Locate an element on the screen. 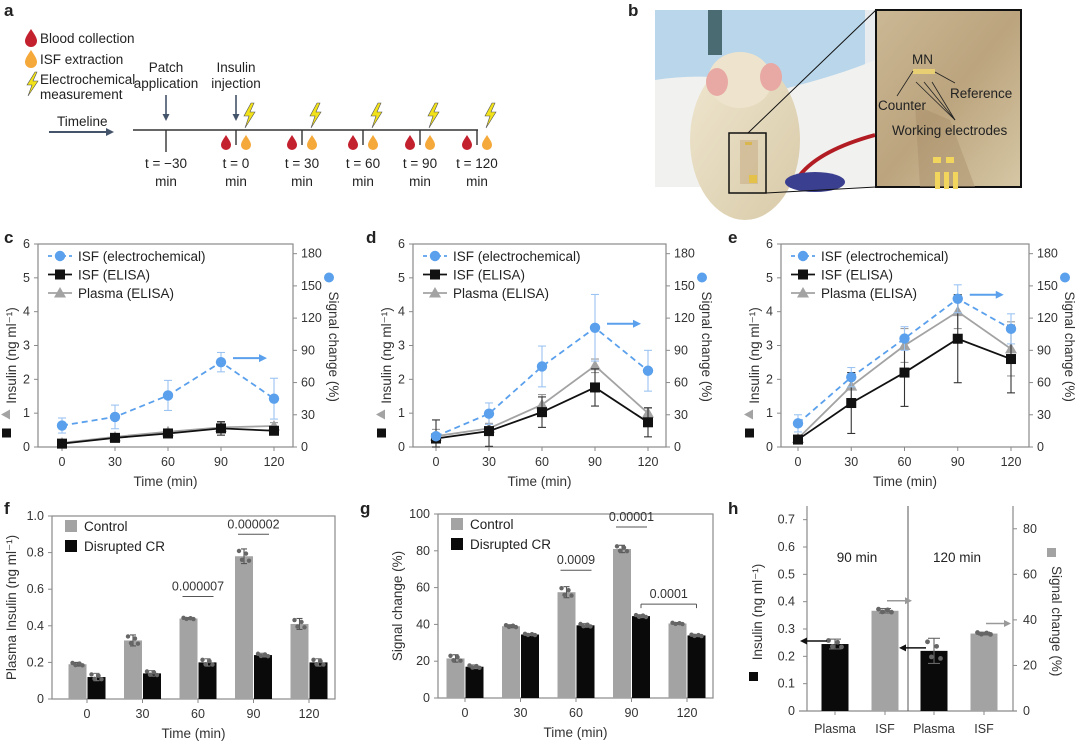  timeline-arrow is located at coordinates (81, 132).